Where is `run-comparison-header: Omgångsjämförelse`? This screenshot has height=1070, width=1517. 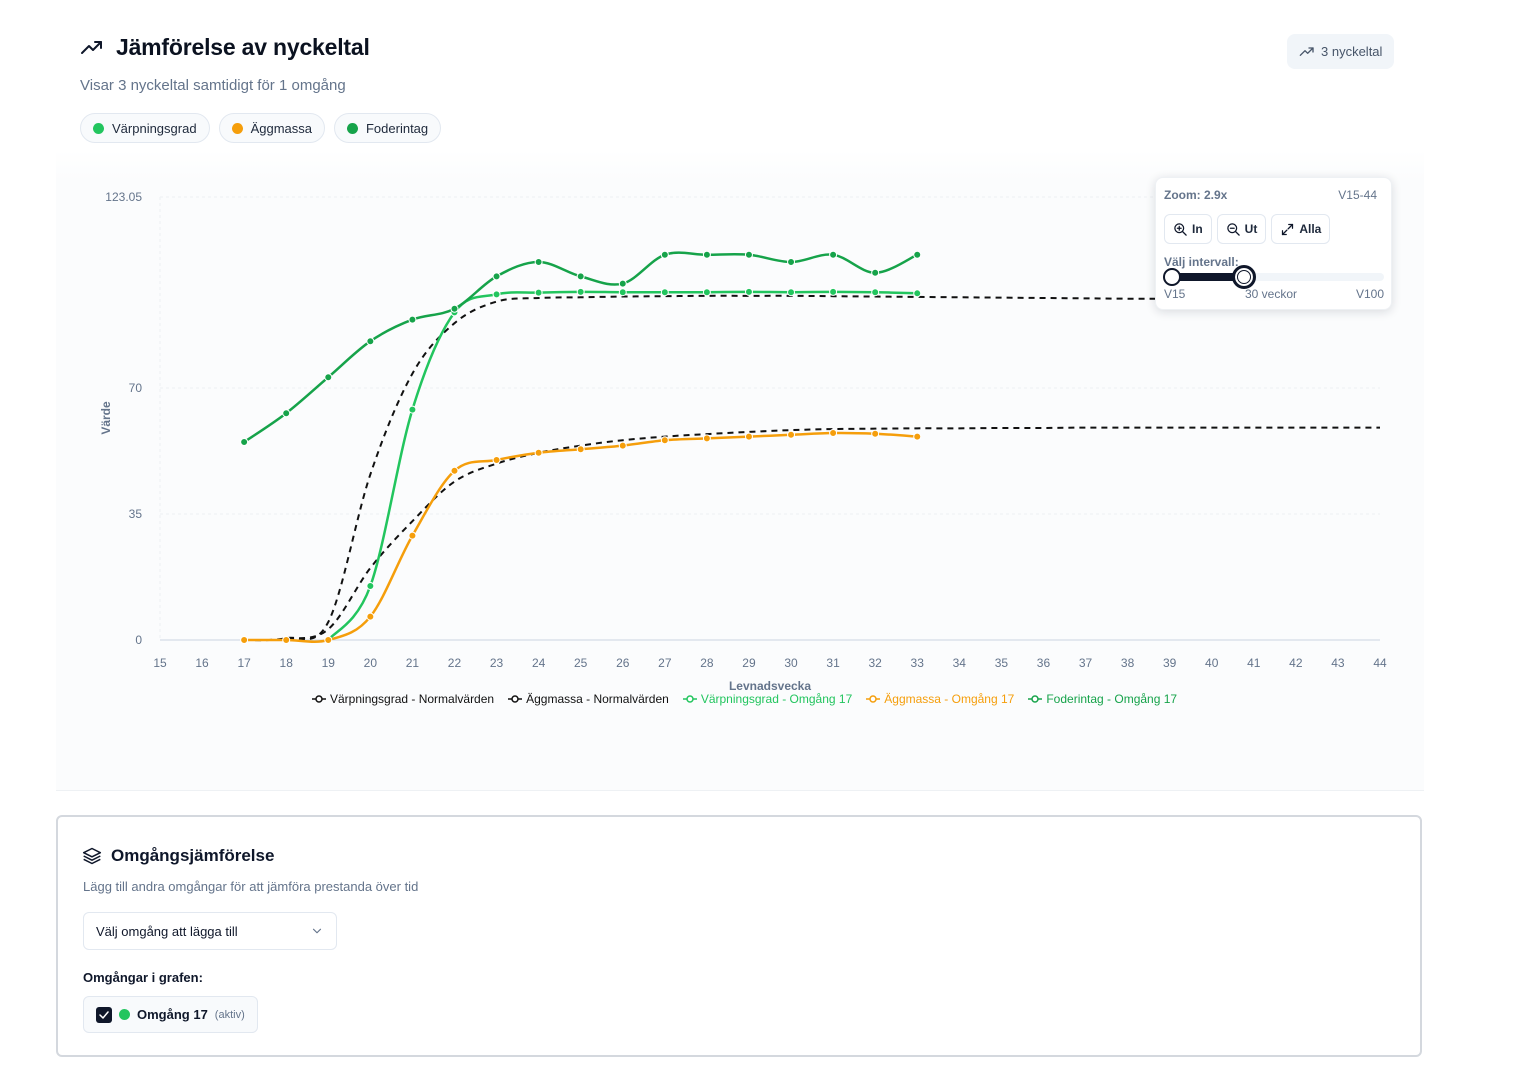 run-comparison-header: Omgångsjämförelse is located at coordinates (178, 856).